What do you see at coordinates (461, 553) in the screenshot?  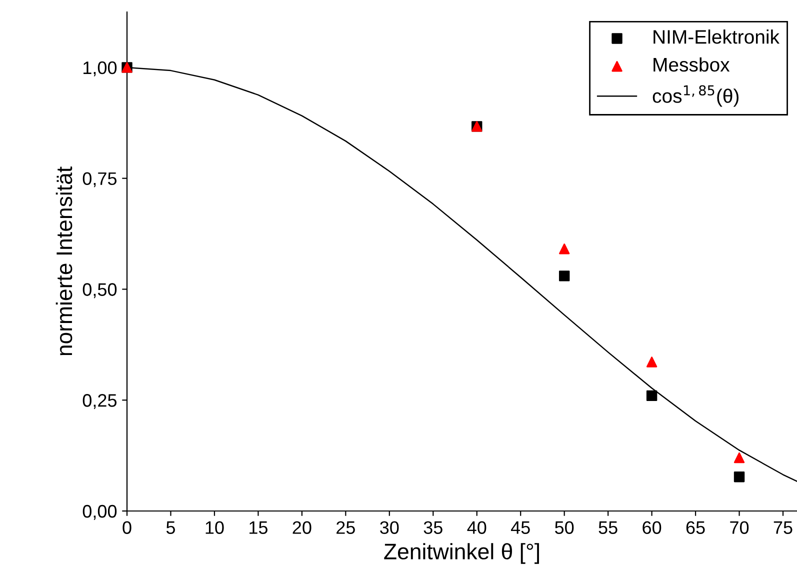 I see `x-axis-title: Zenitwinkel θ [°]` at bounding box center [461, 553].